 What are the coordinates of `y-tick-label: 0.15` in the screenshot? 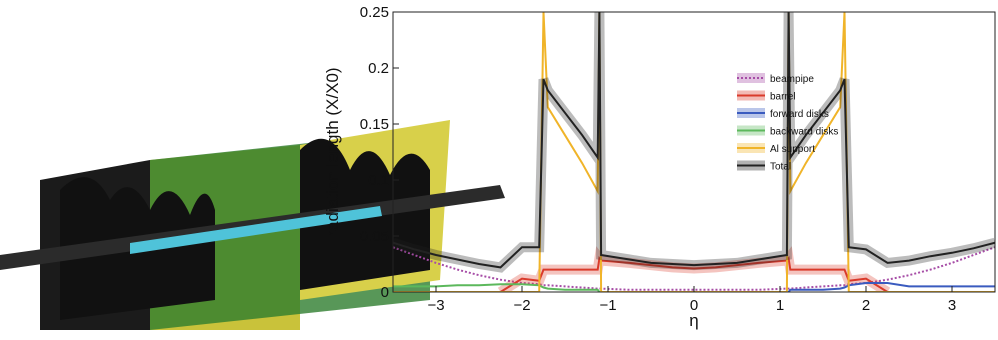 It's located at (374, 124).